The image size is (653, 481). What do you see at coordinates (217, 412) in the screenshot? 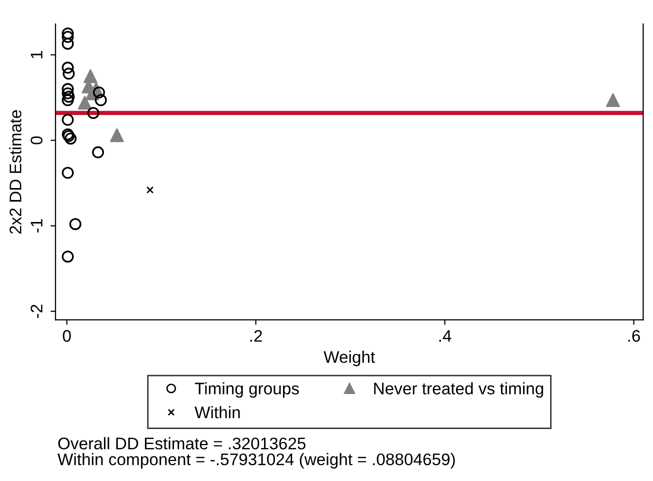
I see `legend-label: Within` at bounding box center [217, 412].